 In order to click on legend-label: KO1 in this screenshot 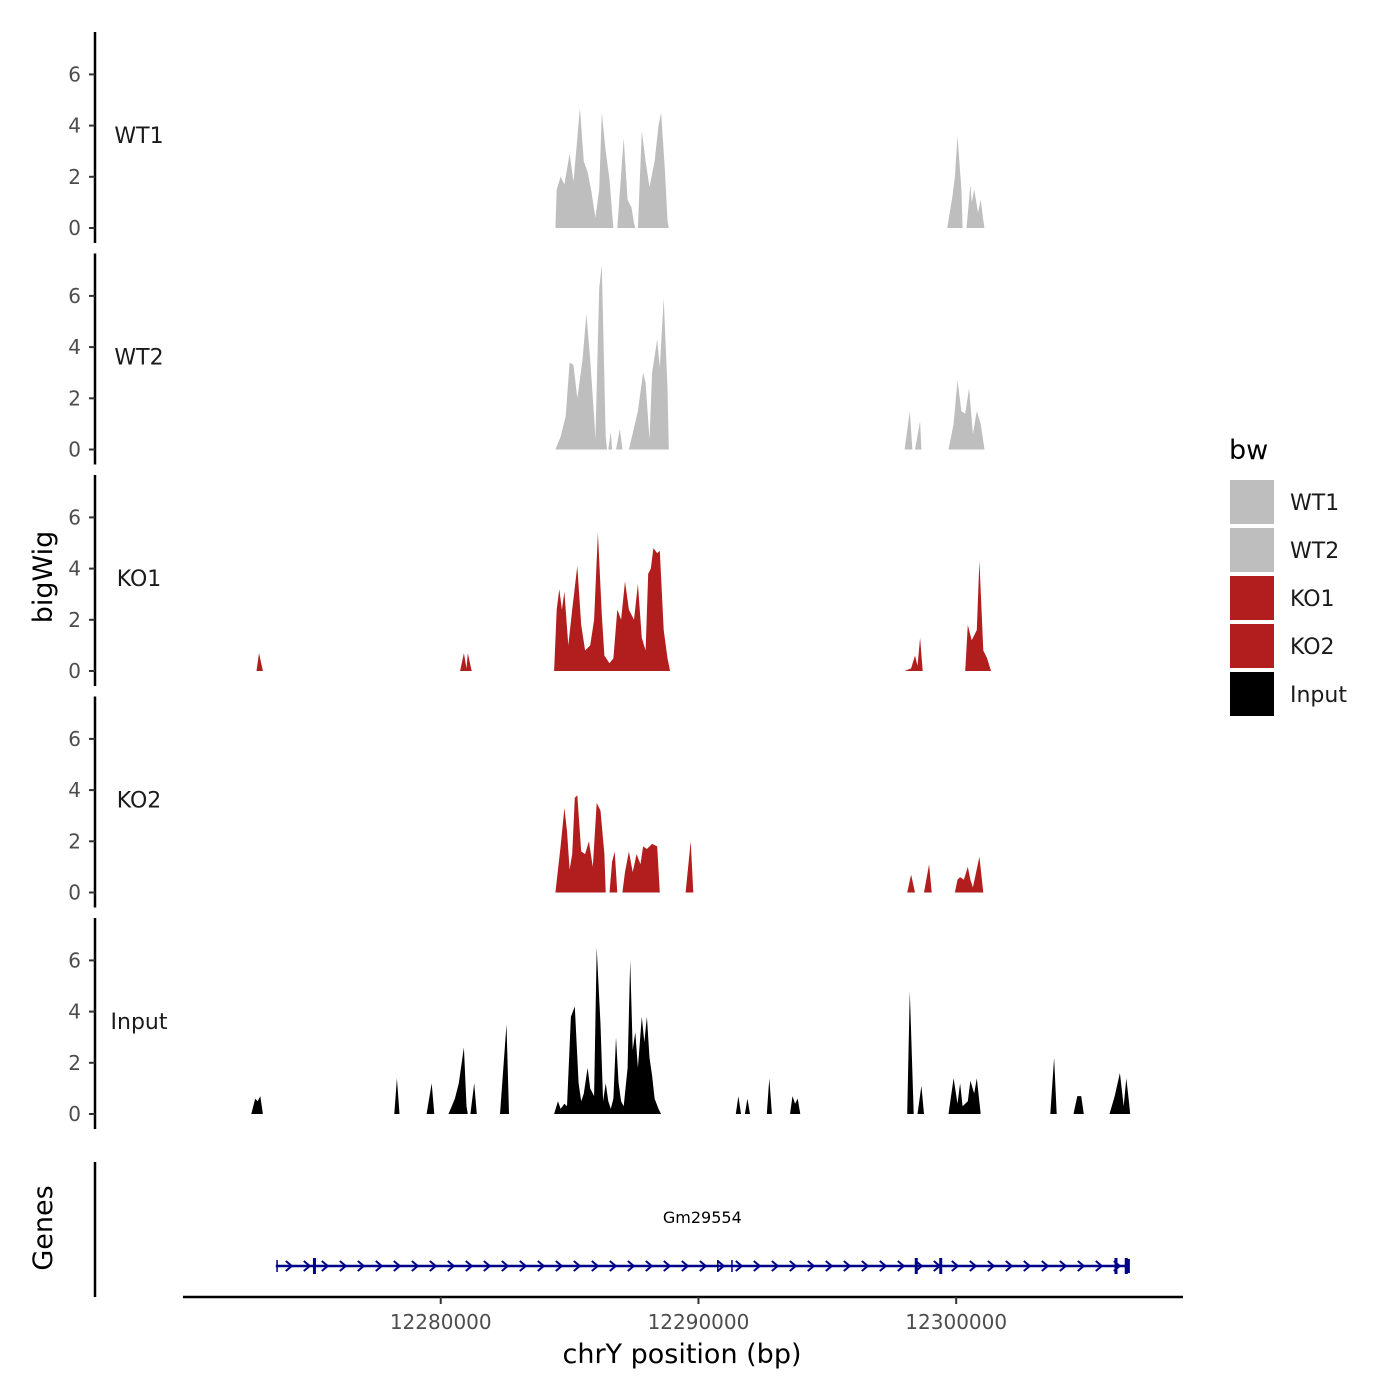, I will do `click(1312, 599)`.